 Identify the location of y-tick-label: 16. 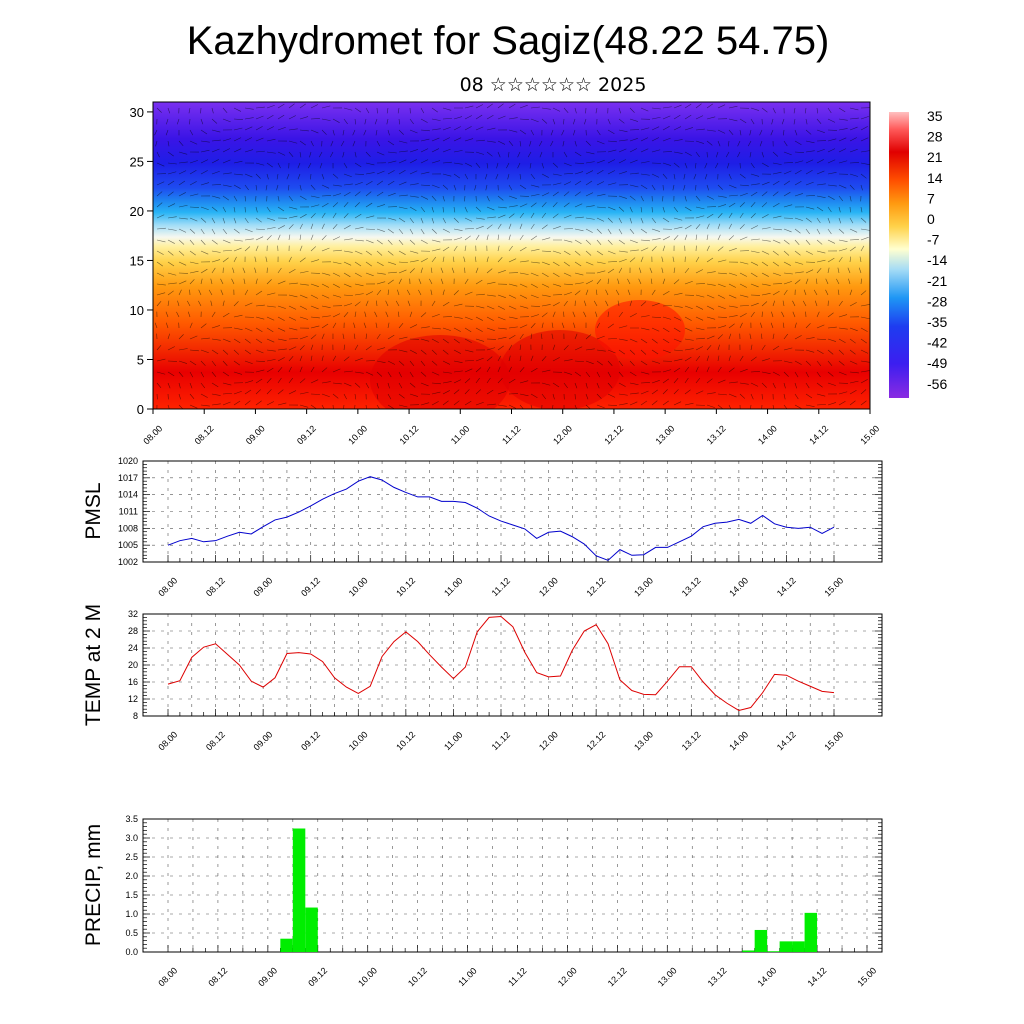
(133, 682).